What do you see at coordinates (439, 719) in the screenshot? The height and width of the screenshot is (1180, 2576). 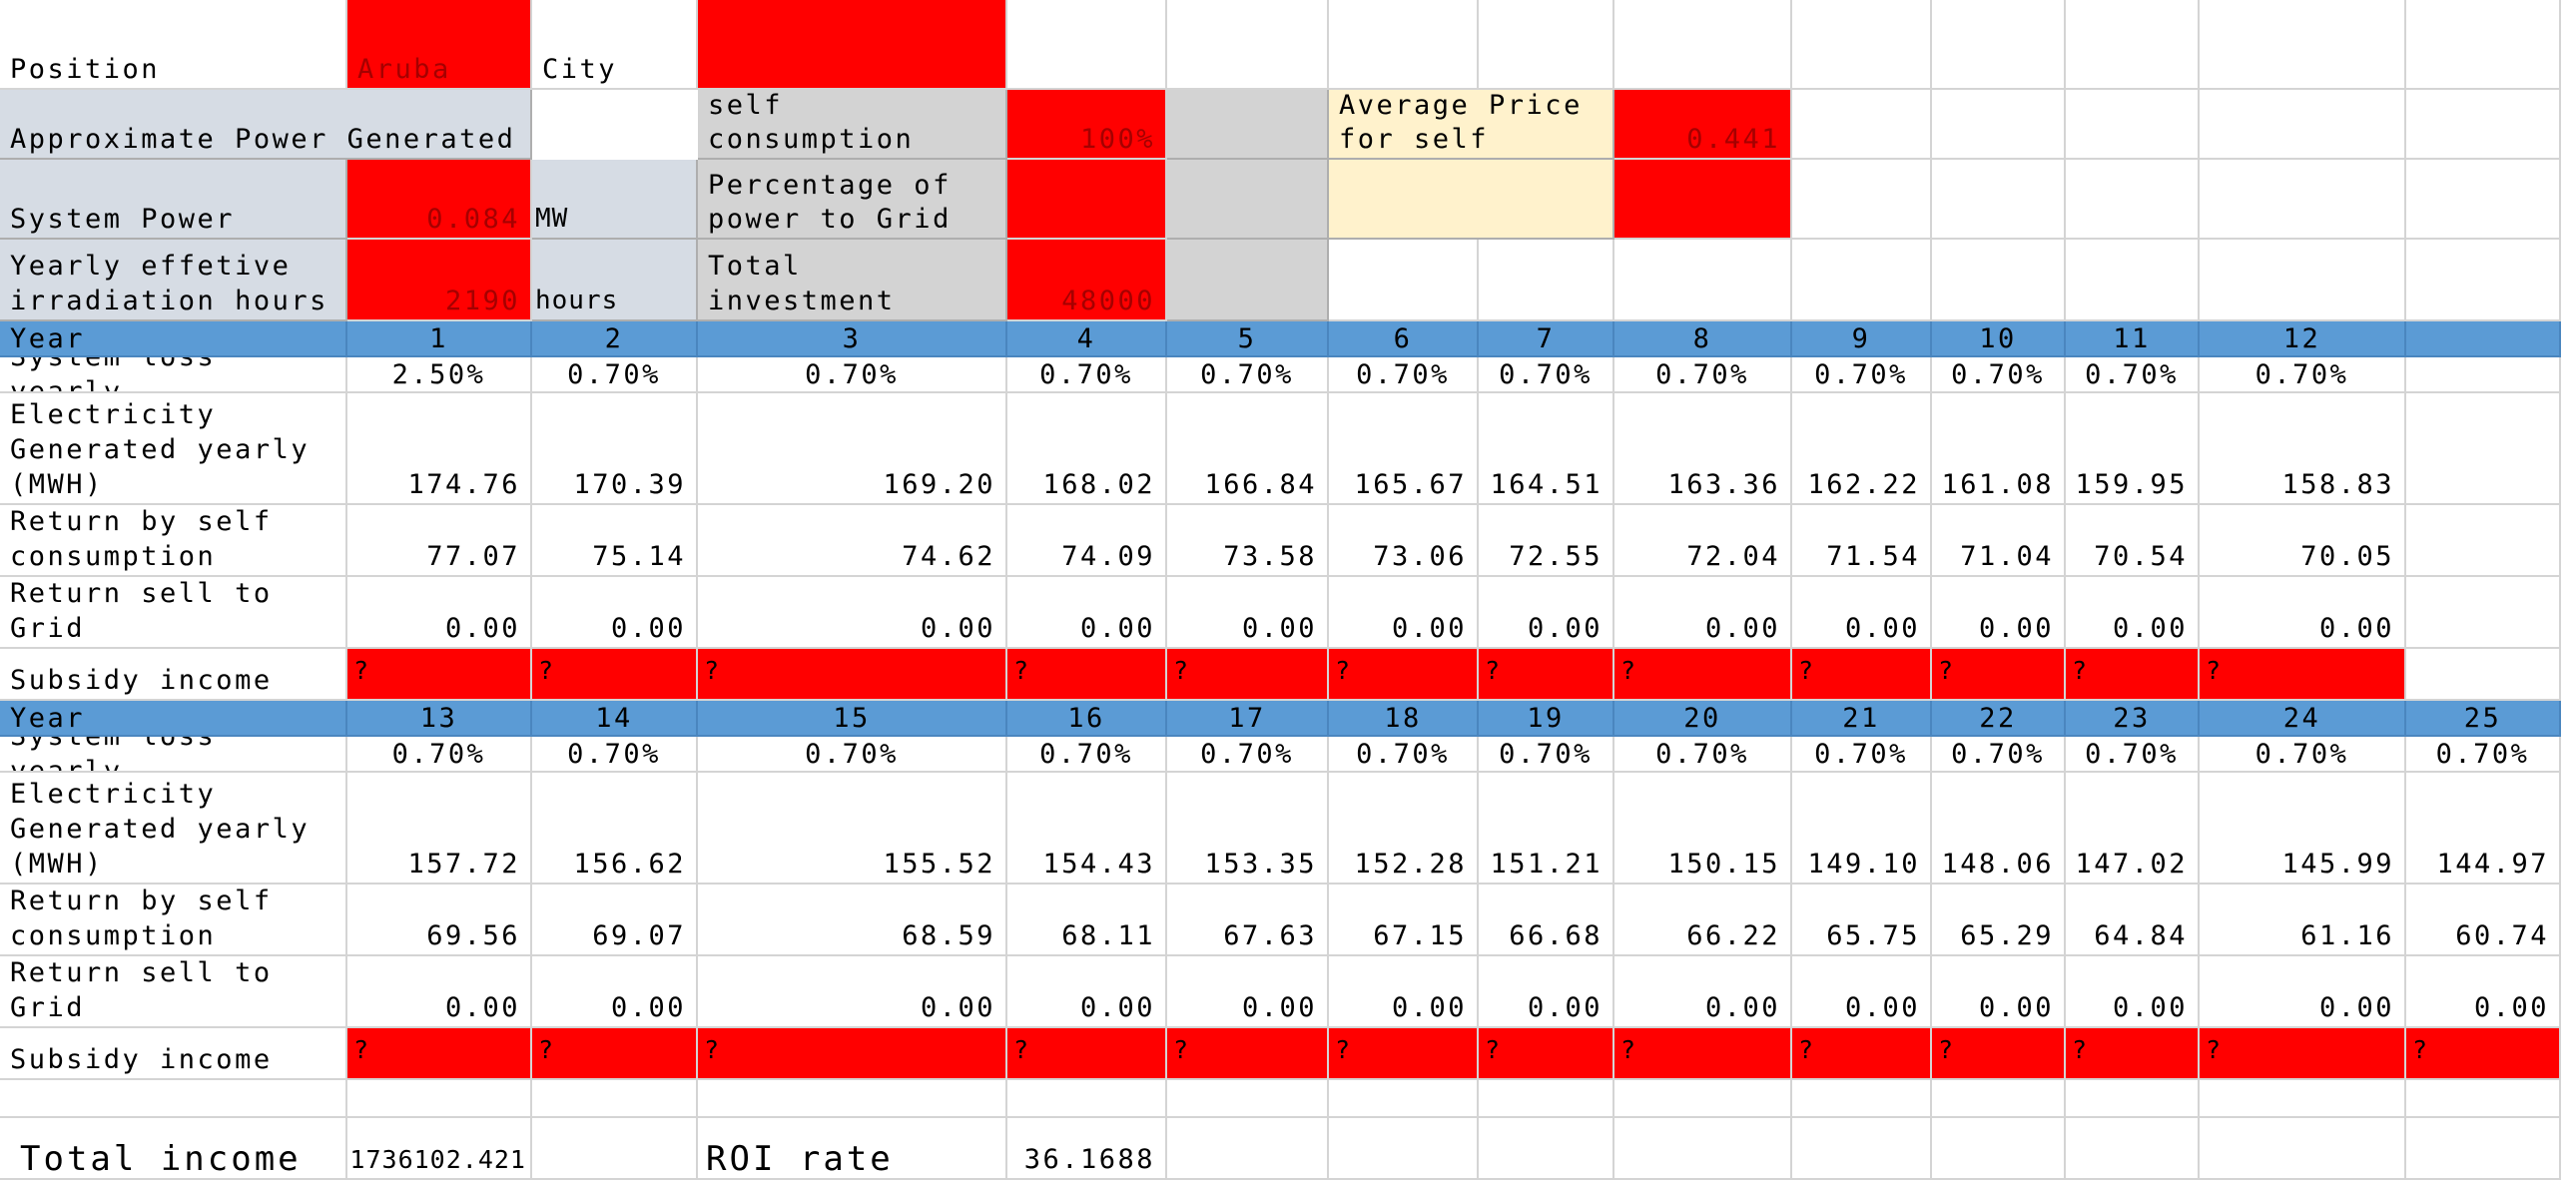 I see `year-cell: 13` at bounding box center [439, 719].